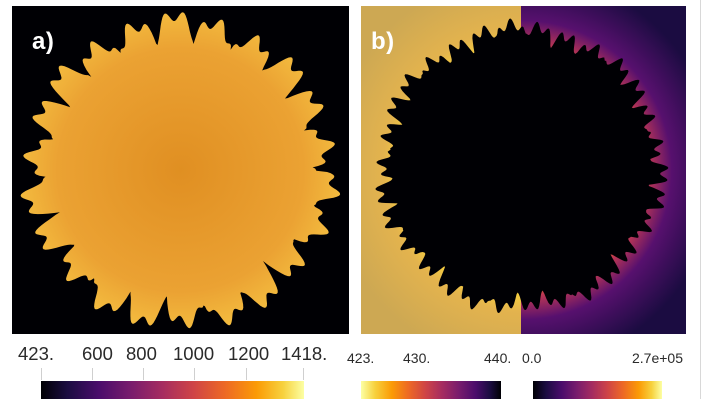  What do you see at coordinates (194, 353) in the screenshot?
I see `colorbar-a-tick-label: 1000` at bounding box center [194, 353].